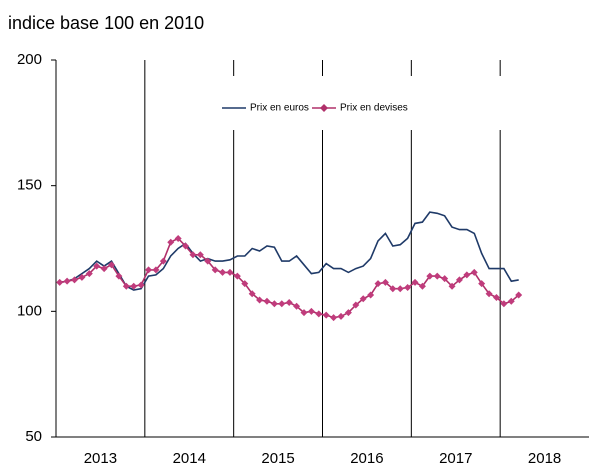 Image resolution: width=589 pixels, height=466 pixels. Describe the element at coordinates (29, 59) in the screenshot. I see `y-tick-label: 200` at that location.